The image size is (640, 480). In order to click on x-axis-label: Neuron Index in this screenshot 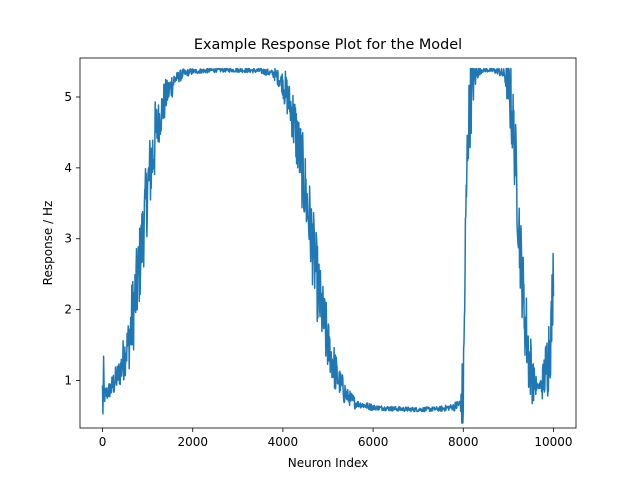, I will do `click(328, 463)`.